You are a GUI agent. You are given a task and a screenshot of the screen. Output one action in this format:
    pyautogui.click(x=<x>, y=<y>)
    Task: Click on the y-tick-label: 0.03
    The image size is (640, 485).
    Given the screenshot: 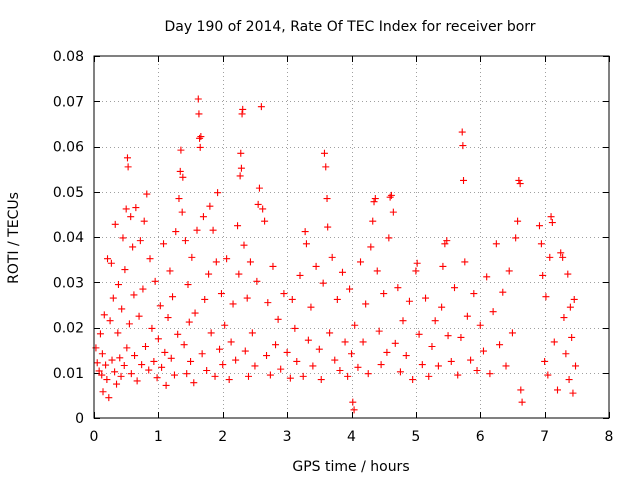 What is the action you would take?
    pyautogui.click(x=68, y=283)
    